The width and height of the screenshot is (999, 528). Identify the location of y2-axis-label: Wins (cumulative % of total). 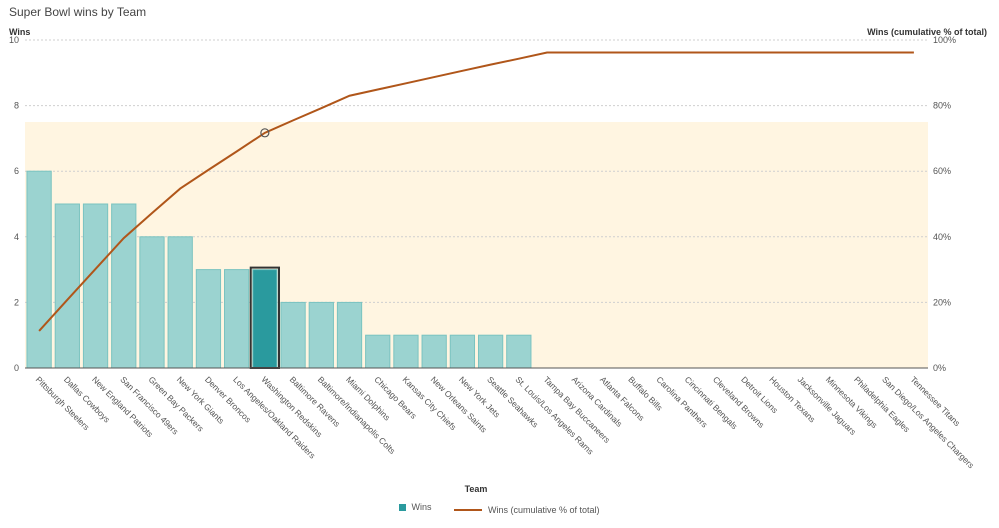
(927, 32).